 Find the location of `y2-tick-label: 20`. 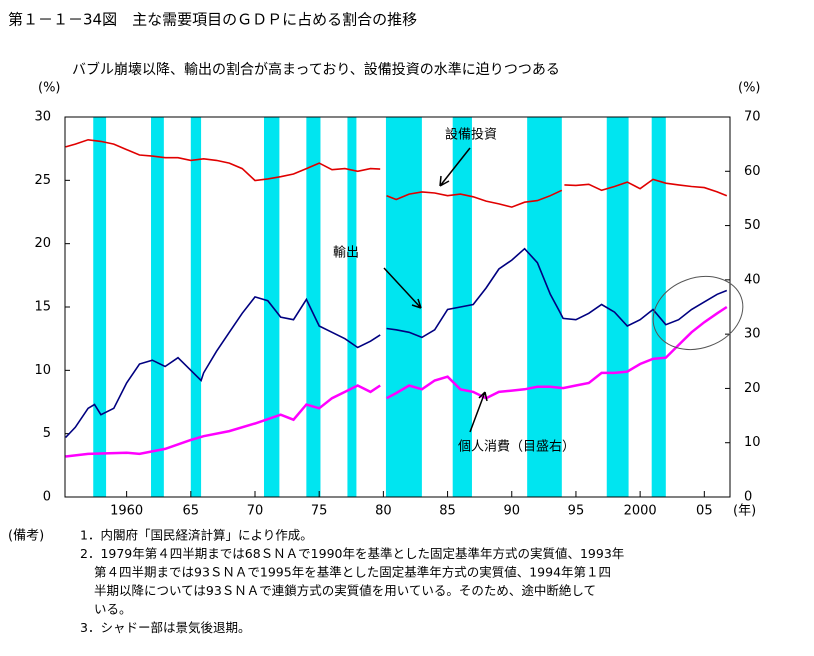

y2-tick-label: 20 is located at coordinates (752, 388).